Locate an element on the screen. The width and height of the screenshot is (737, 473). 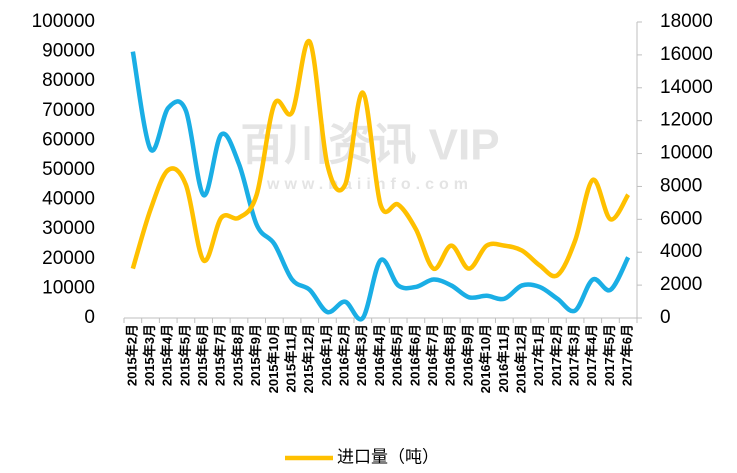
y-tick-label: 0 is located at coordinates (89, 317).